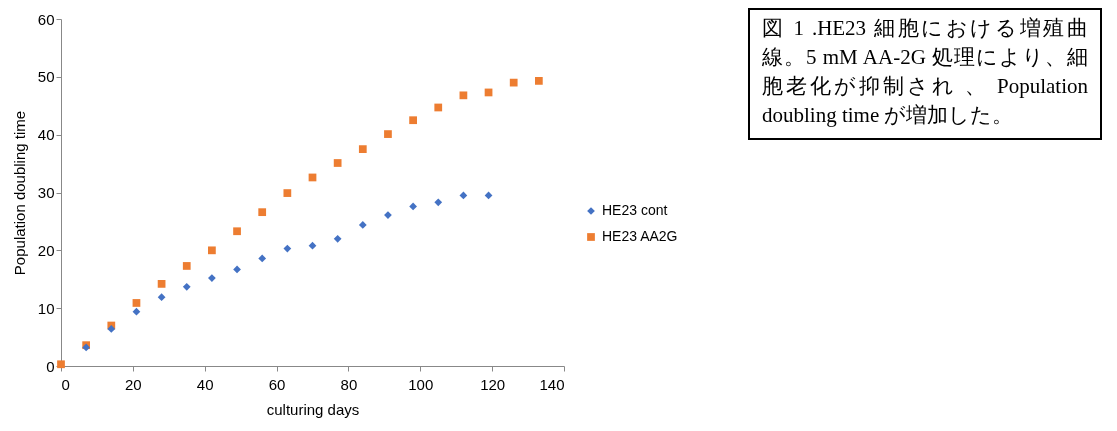  I want to click on y-tick-label: 60, so click(46, 19).